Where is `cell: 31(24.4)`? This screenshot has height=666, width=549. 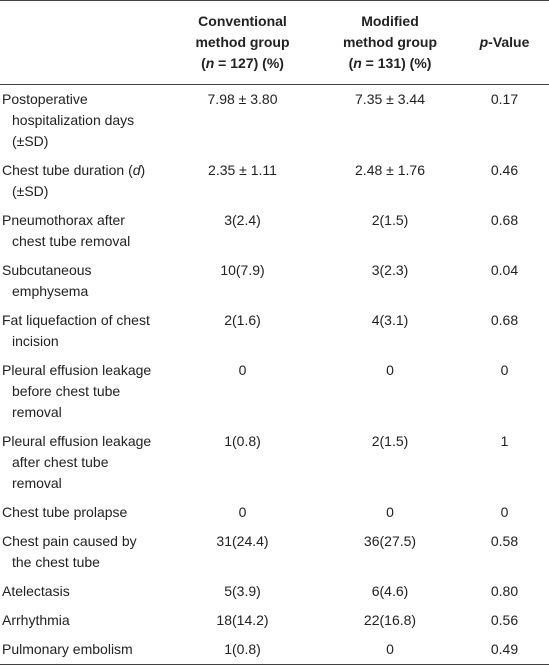
cell: 31(24.4) is located at coordinates (242, 541).